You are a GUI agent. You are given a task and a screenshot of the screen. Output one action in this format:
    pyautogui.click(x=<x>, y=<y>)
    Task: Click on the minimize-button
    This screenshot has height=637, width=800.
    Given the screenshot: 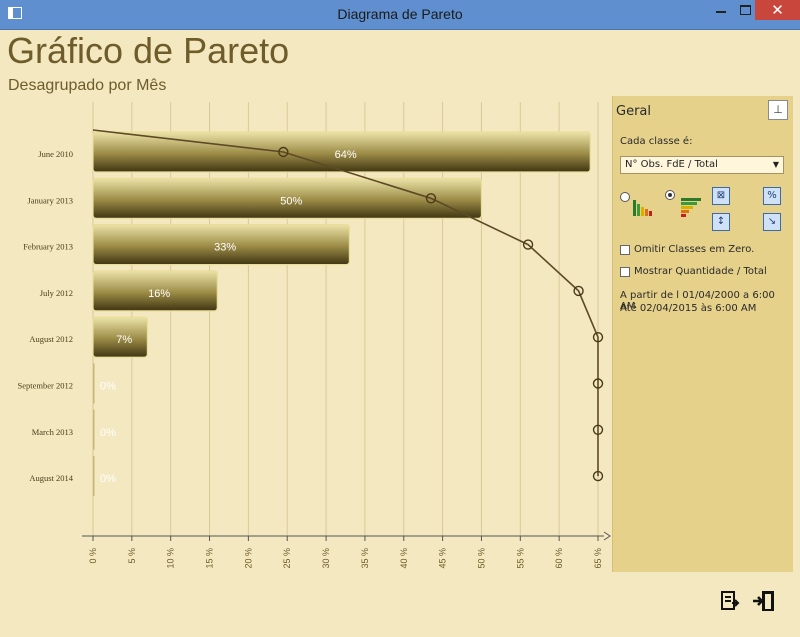 What is the action you would take?
    pyautogui.click(x=721, y=10)
    